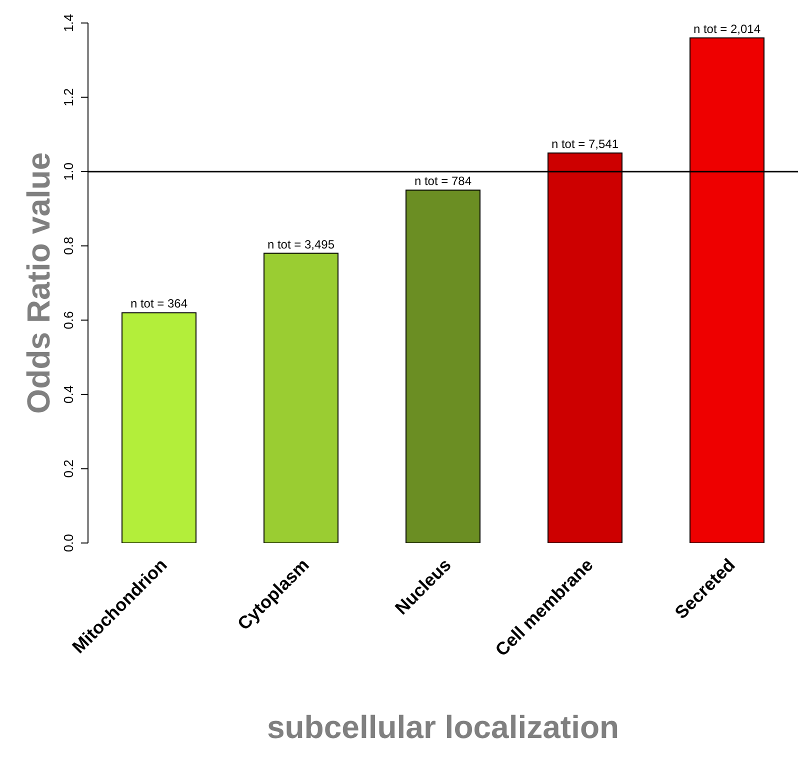 The height and width of the screenshot is (765, 807). Describe the element at coordinates (68, 543) in the screenshot. I see `y-tick-label: 0.0` at that location.